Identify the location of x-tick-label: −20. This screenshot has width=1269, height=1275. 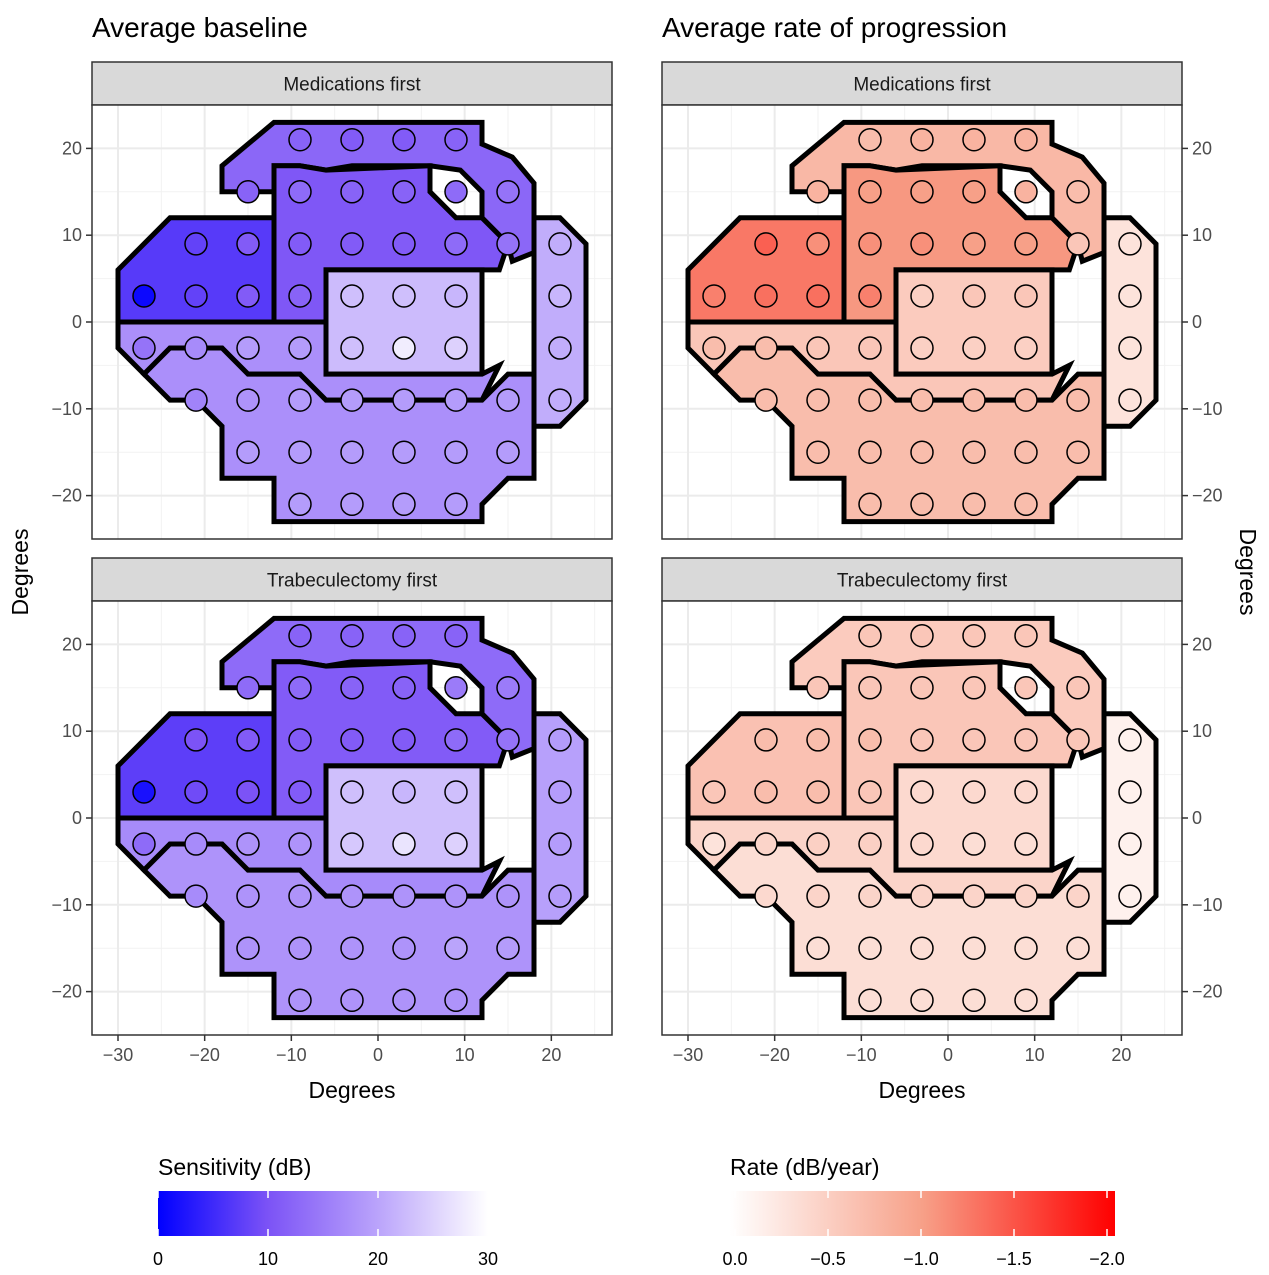
(204, 1055).